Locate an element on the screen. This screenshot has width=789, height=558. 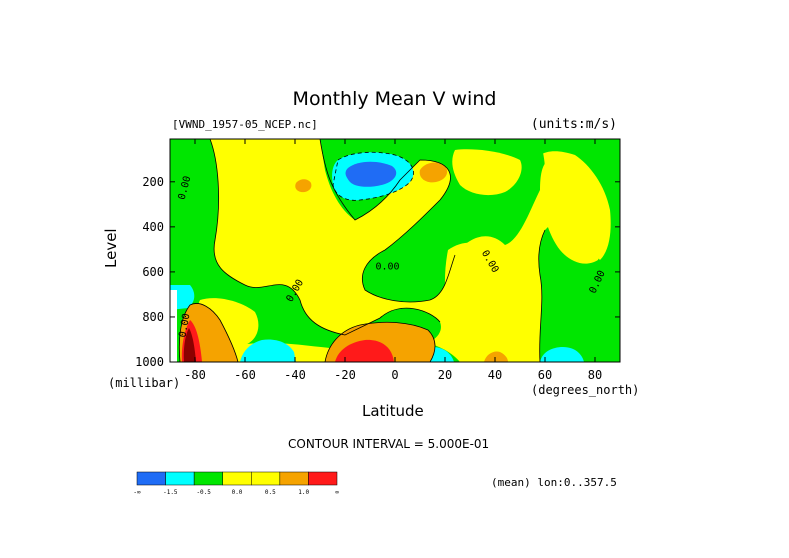
region-note: (mean) lon:0..357.5 is located at coordinates (554, 482).